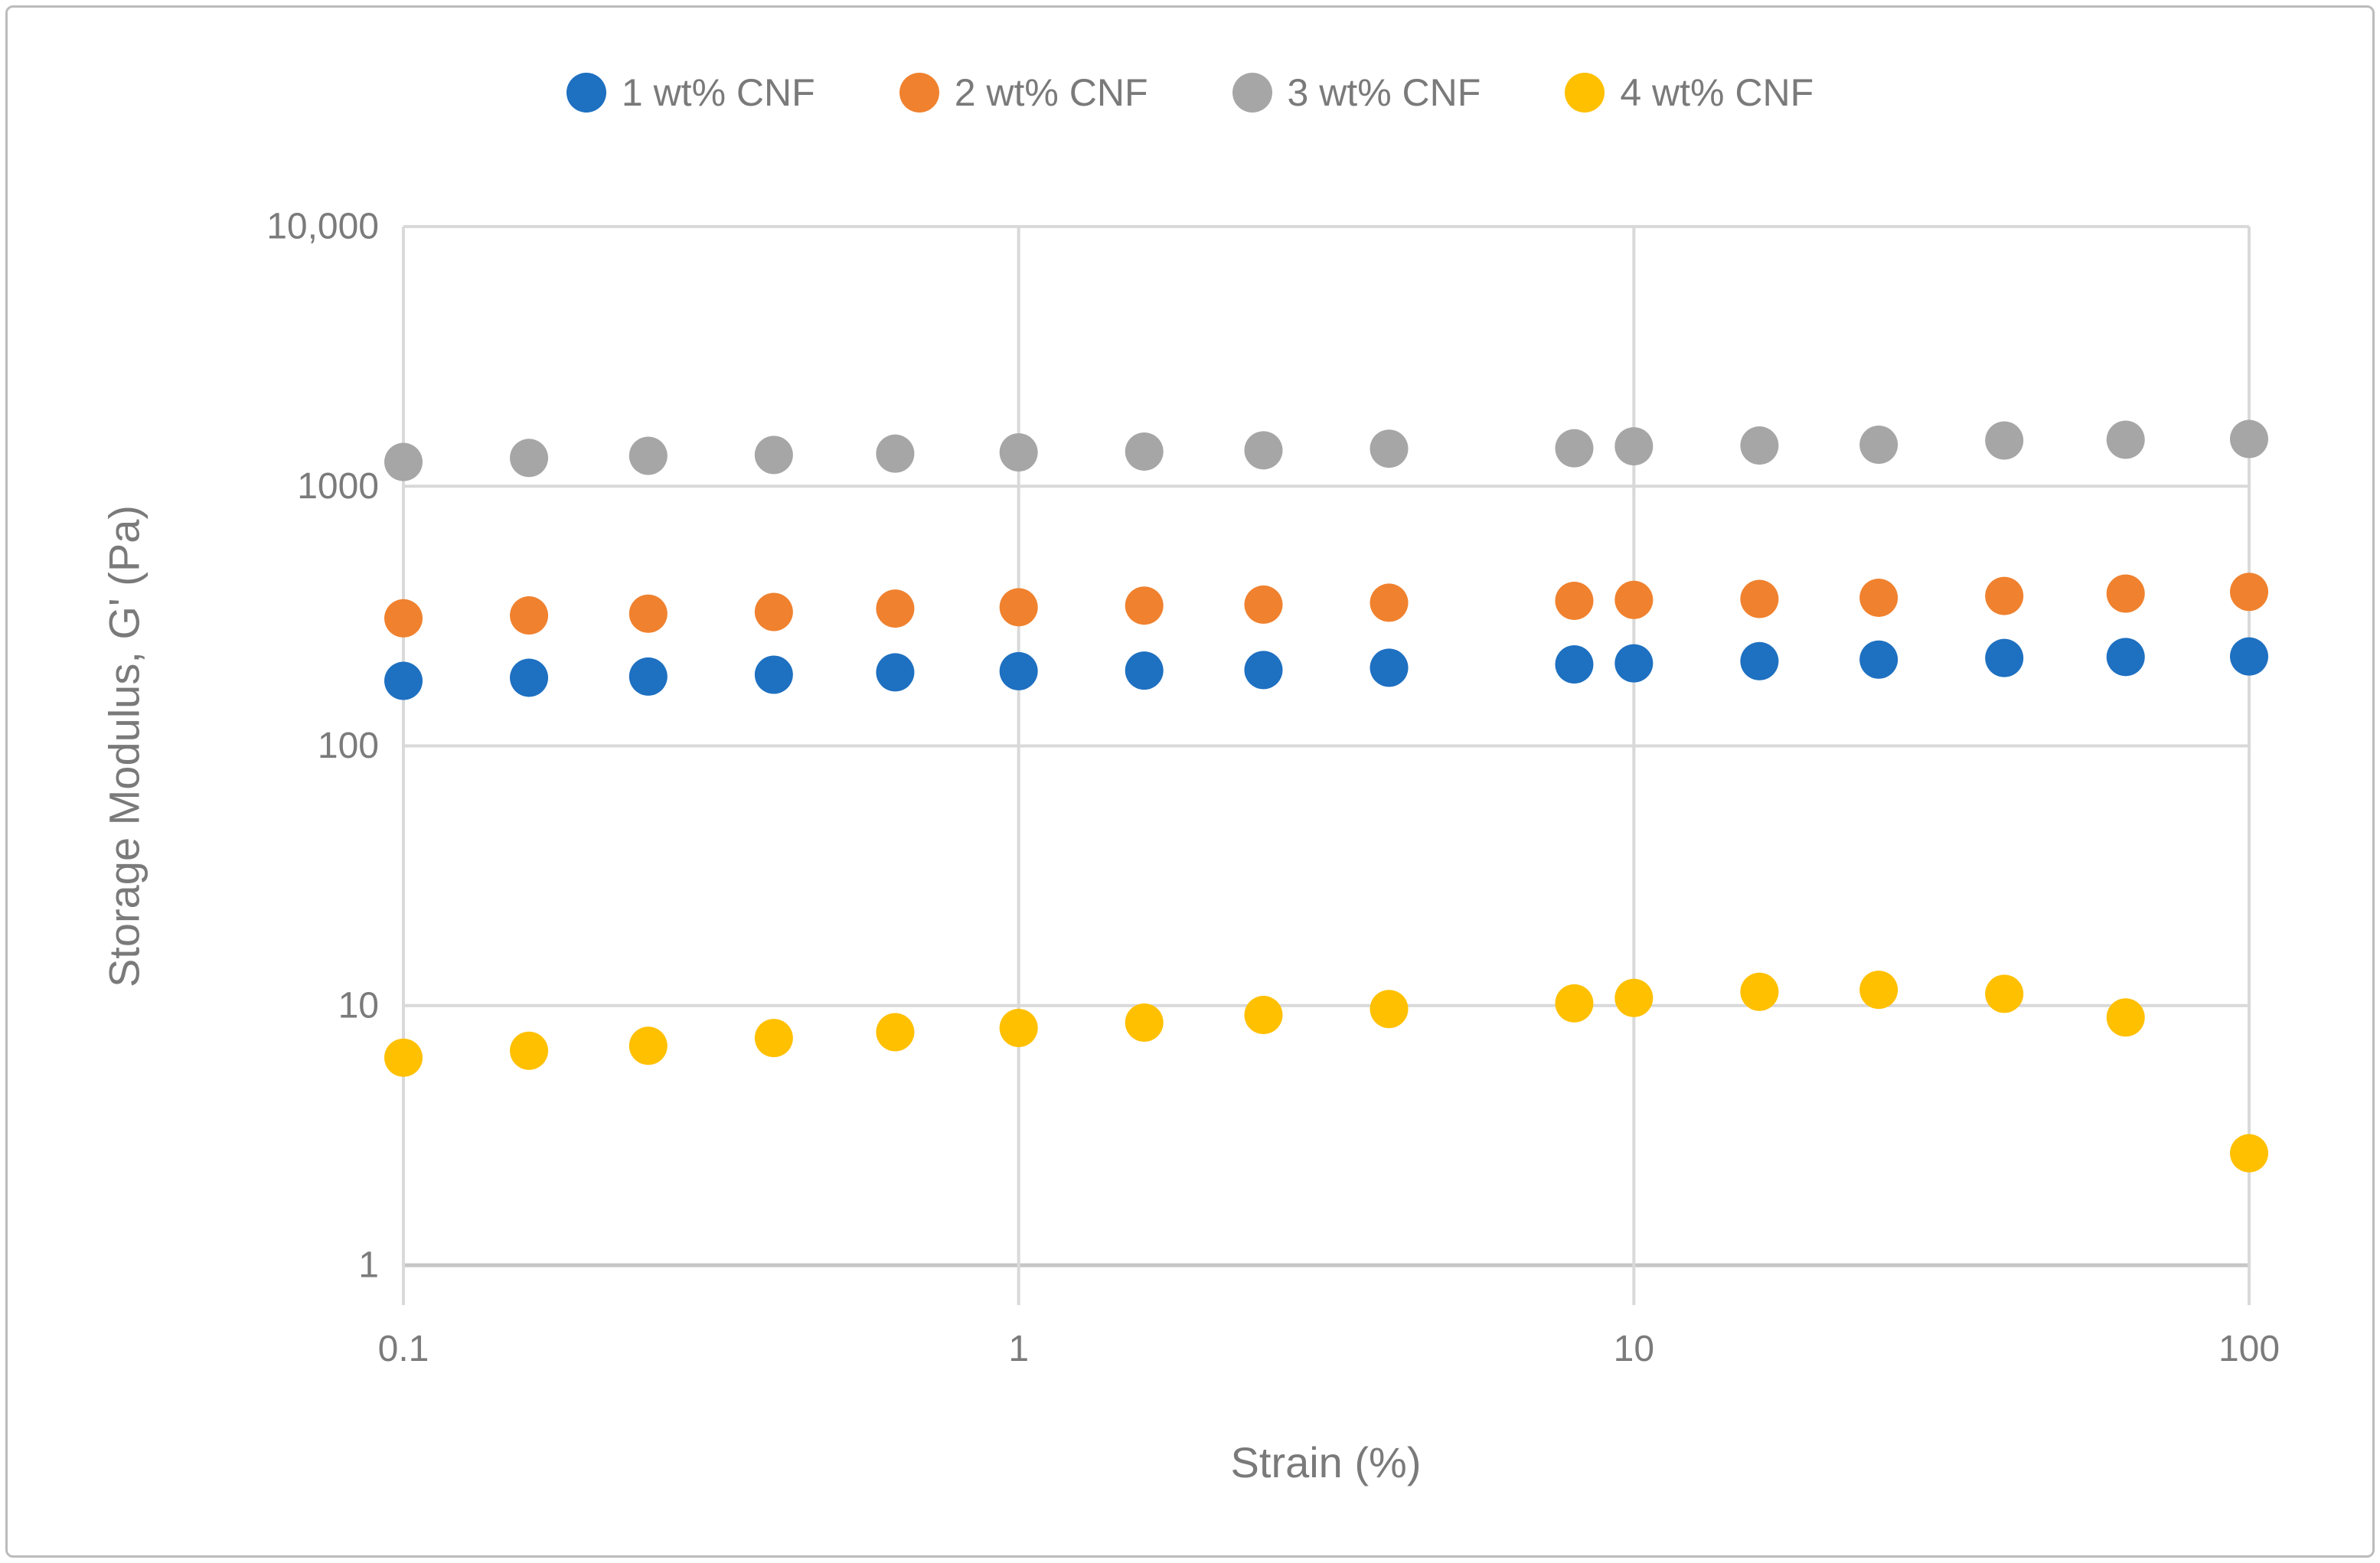 The height and width of the screenshot is (1563, 2380). I want to click on x-axis-title: Strain (%), so click(1326, 1462).